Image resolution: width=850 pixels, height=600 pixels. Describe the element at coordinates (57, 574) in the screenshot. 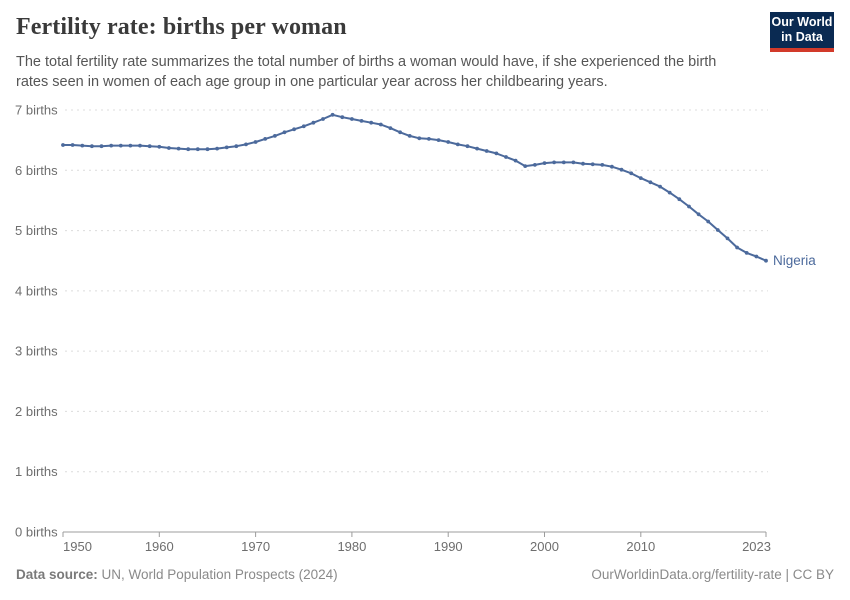

I see `data-source-label: Data source:` at that location.